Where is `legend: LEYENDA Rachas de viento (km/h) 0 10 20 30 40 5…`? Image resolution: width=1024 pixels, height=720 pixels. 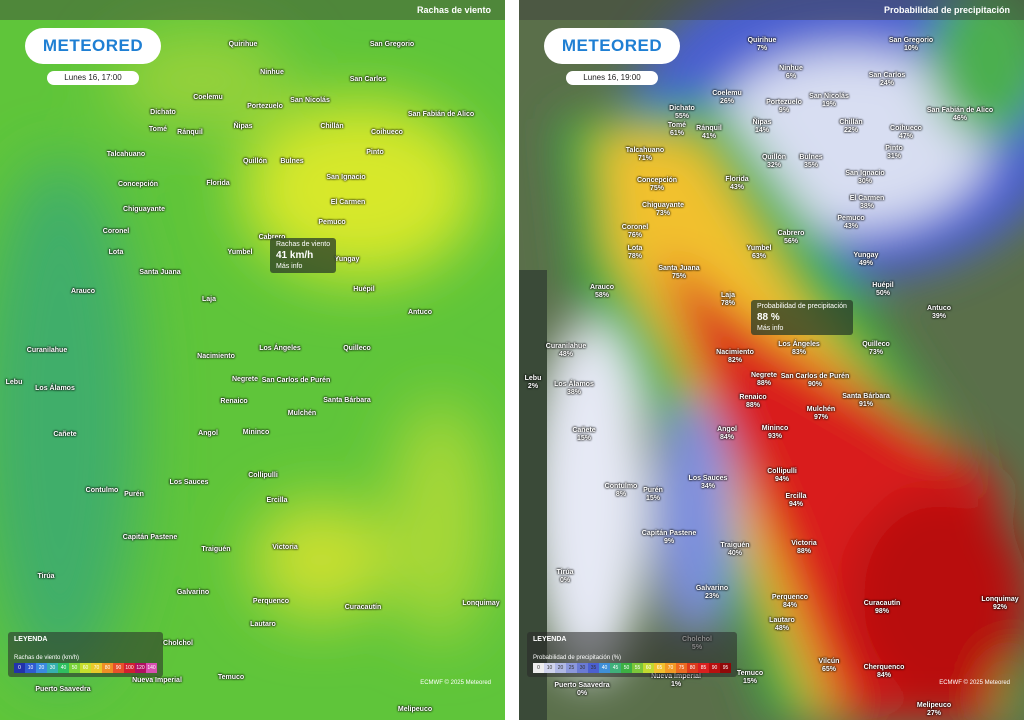
legend: LEYENDA Rachas de viento (km/h) 0 10 20 30 40 5… is located at coordinates (85, 654).